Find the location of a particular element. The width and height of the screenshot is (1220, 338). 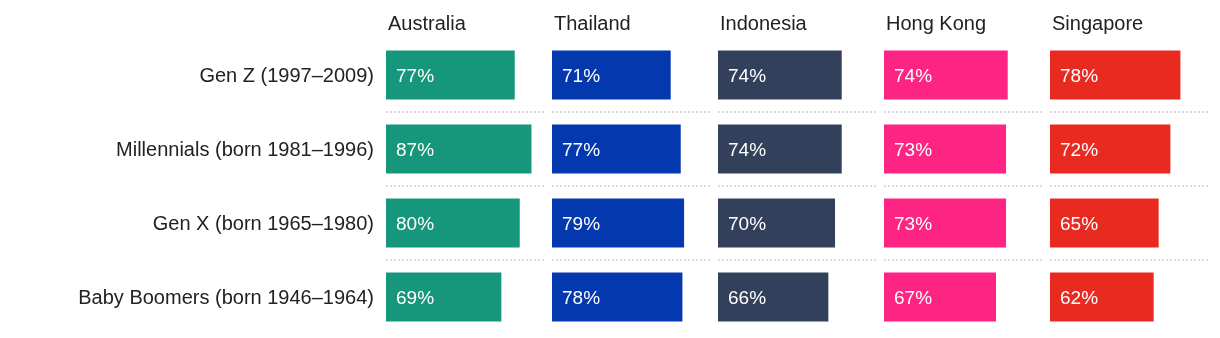

data-label: 71% is located at coordinates (581, 75).